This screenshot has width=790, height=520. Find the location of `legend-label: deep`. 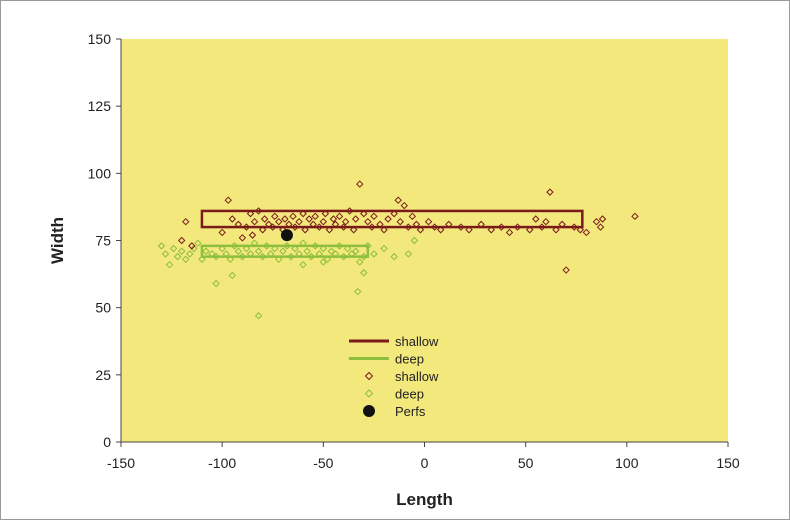

legend-label: deep is located at coordinates (409, 359).